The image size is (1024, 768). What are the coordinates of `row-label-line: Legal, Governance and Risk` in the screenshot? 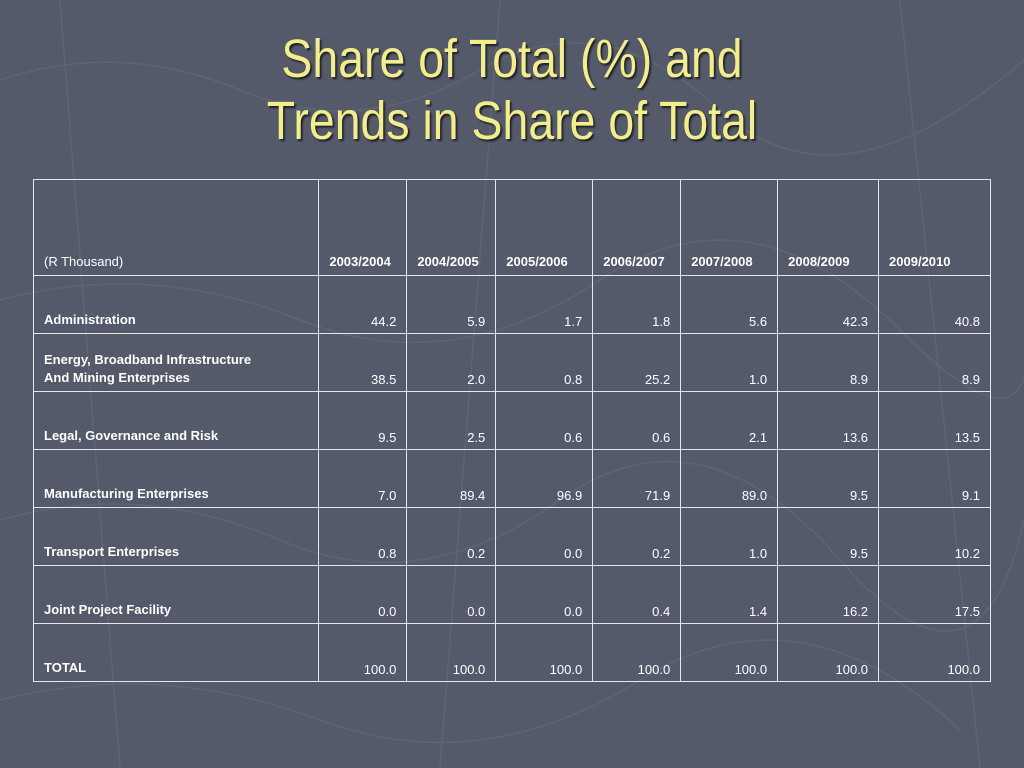 It's located at (131, 435).